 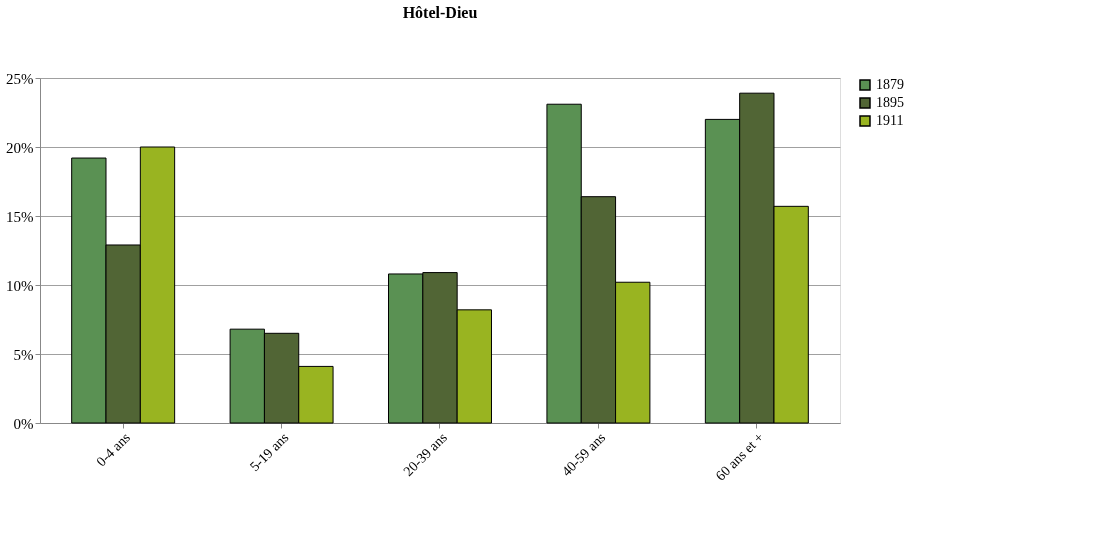 I want to click on y-tick-label: 25%, so click(x=20, y=78).